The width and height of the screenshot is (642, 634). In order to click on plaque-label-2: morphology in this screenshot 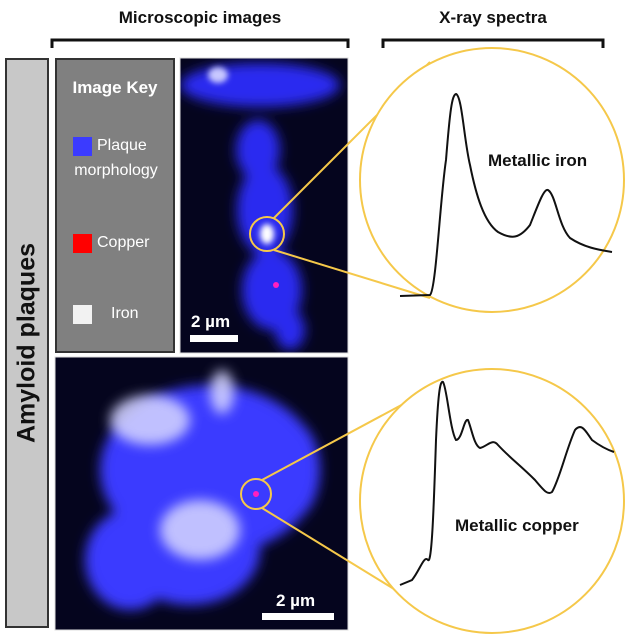, I will do `click(116, 170)`.